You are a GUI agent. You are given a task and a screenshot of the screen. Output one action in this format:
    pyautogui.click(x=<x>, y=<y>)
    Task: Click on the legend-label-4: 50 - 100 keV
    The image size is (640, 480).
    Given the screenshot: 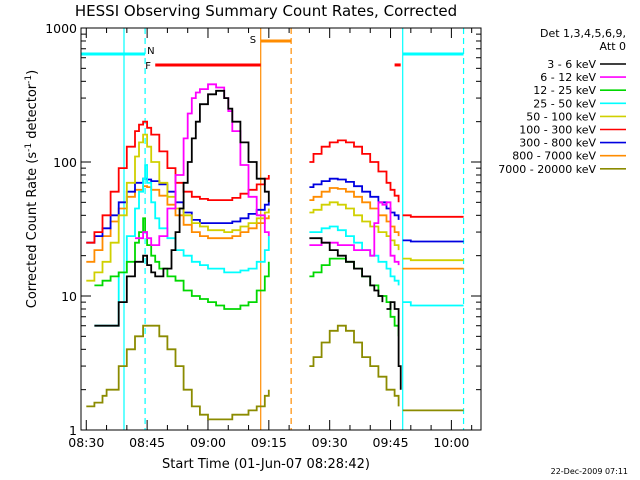 What is the action you would take?
    pyautogui.click(x=561, y=116)
    